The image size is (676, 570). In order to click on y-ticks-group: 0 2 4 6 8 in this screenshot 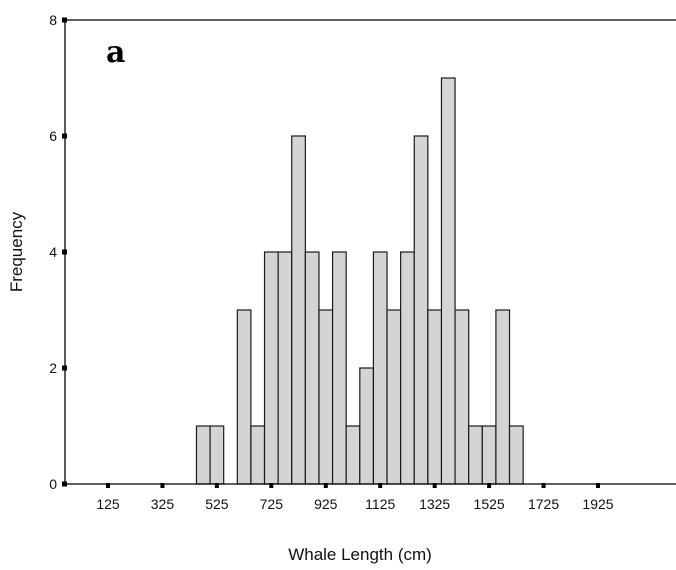, I will do `click(58, 252)`.